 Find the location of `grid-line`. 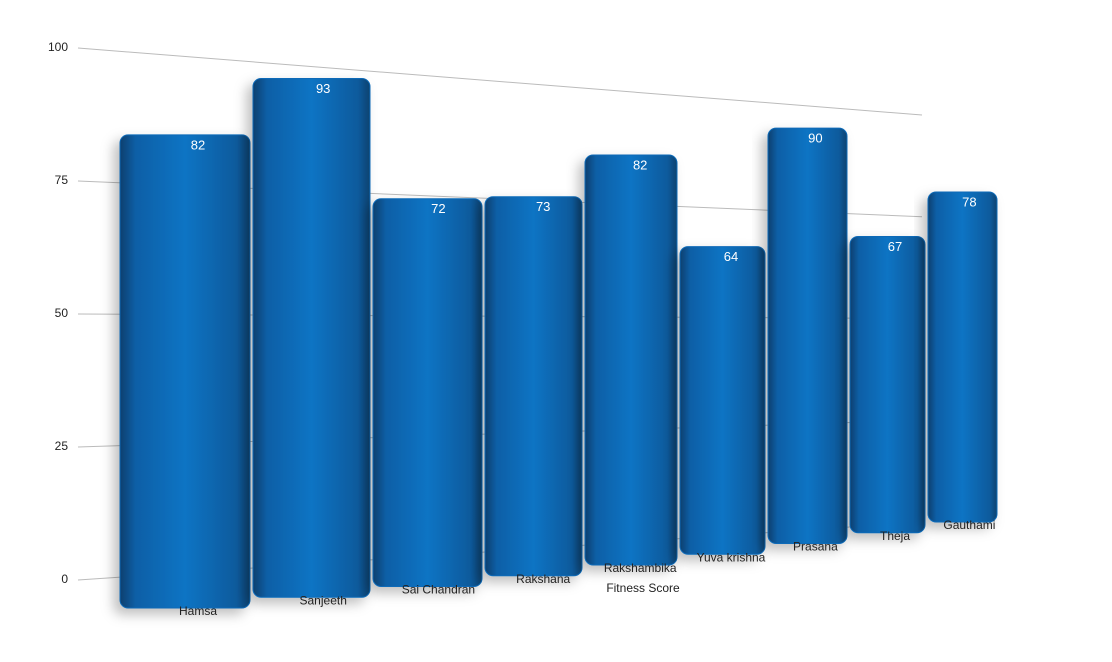

grid-line is located at coordinates (500, 81).